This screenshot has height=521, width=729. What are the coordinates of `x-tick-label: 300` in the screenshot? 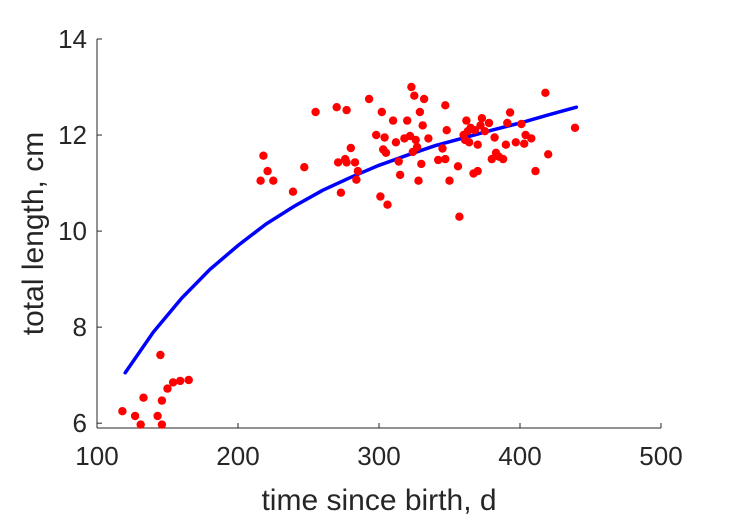 It's located at (378, 456).